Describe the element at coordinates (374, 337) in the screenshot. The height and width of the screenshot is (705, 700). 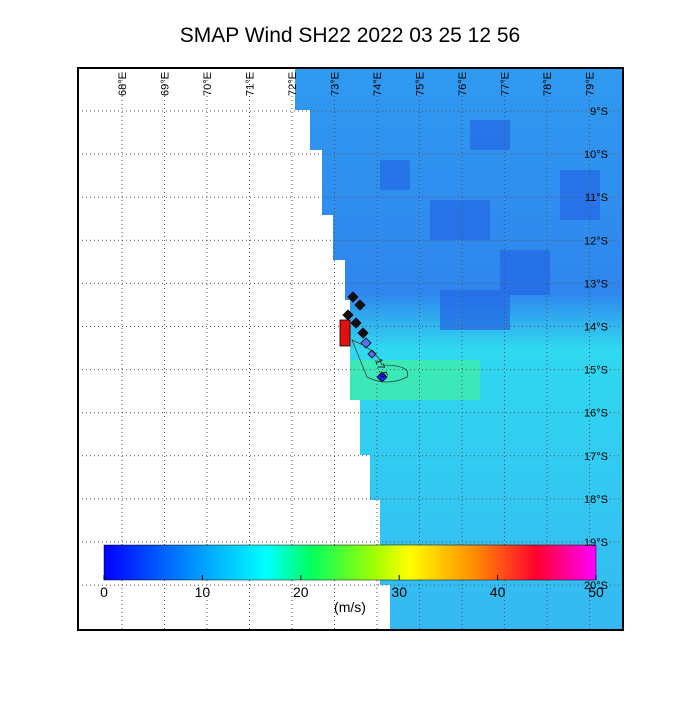
I see `storm-markers` at that location.